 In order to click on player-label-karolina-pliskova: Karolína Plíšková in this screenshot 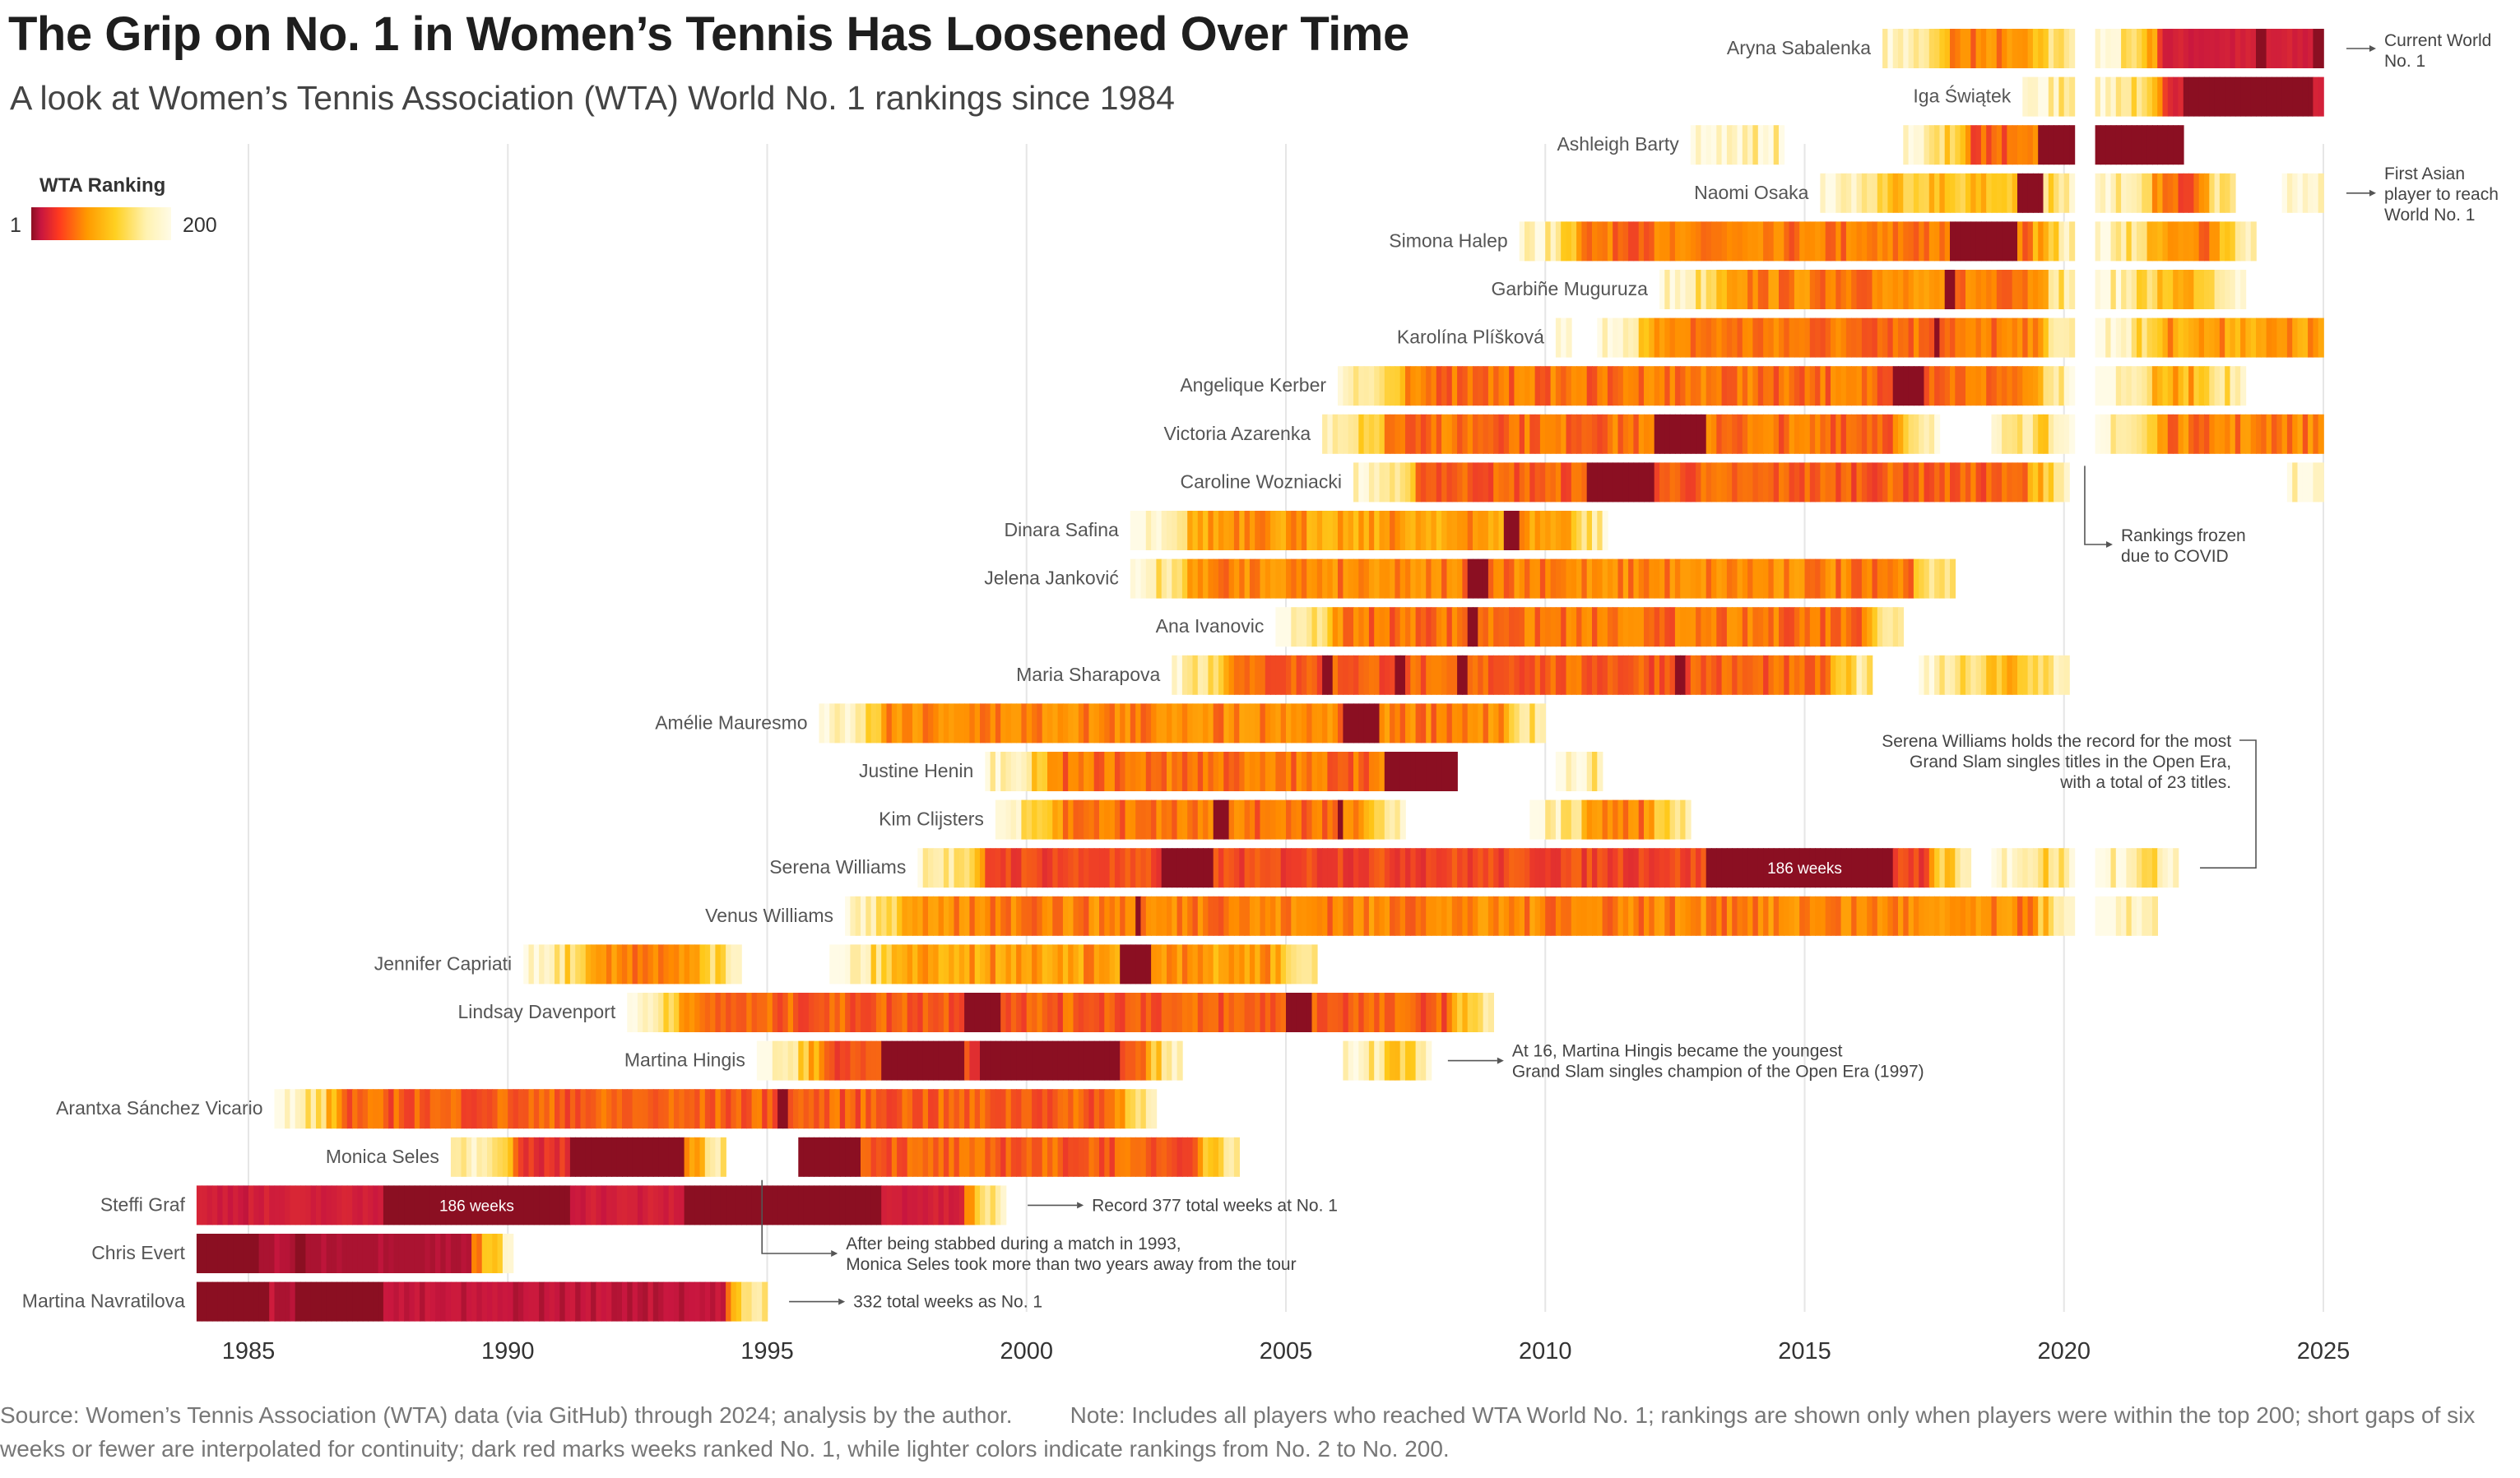, I will do `click(1470, 337)`.